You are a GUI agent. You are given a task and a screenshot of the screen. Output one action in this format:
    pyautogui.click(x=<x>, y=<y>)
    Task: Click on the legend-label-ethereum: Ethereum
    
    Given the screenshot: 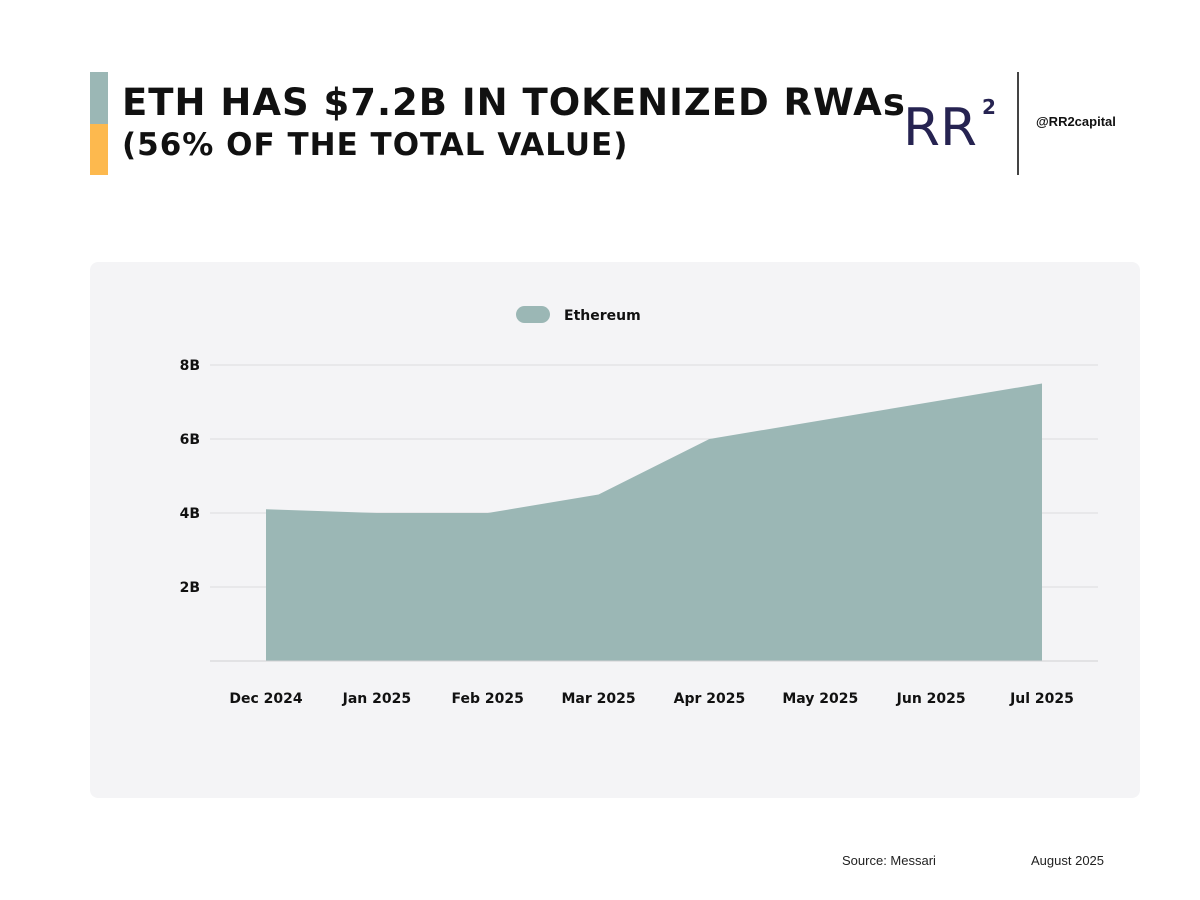 What is the action you would take?
    pyautogui.click(x=602, y=316)
    